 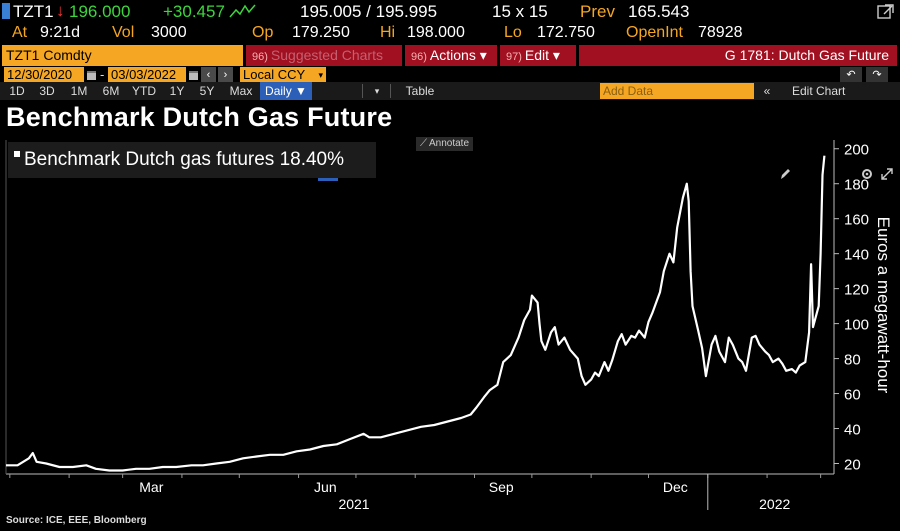 I want to click on high-value: 198.000, so click(x=436, y=32).